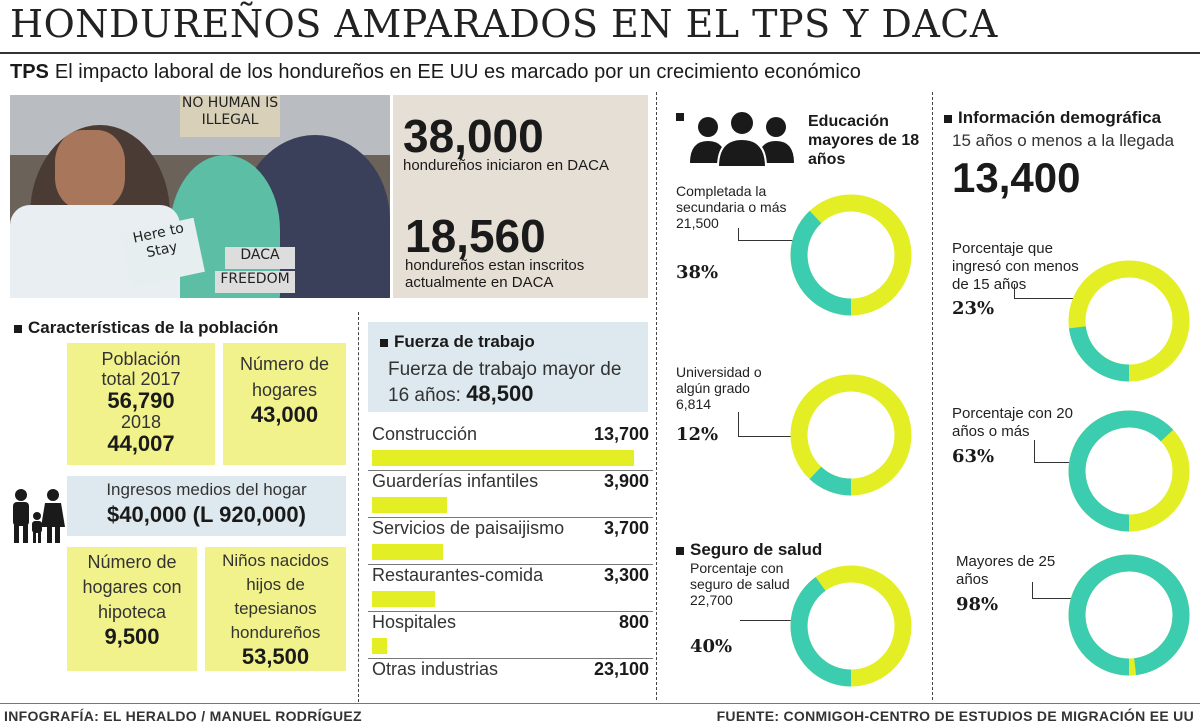 This screenshot has height=728, width=1200. Describe the element at coordinates (600, 703) in the screenshot. I see `footer-rule` at that location.